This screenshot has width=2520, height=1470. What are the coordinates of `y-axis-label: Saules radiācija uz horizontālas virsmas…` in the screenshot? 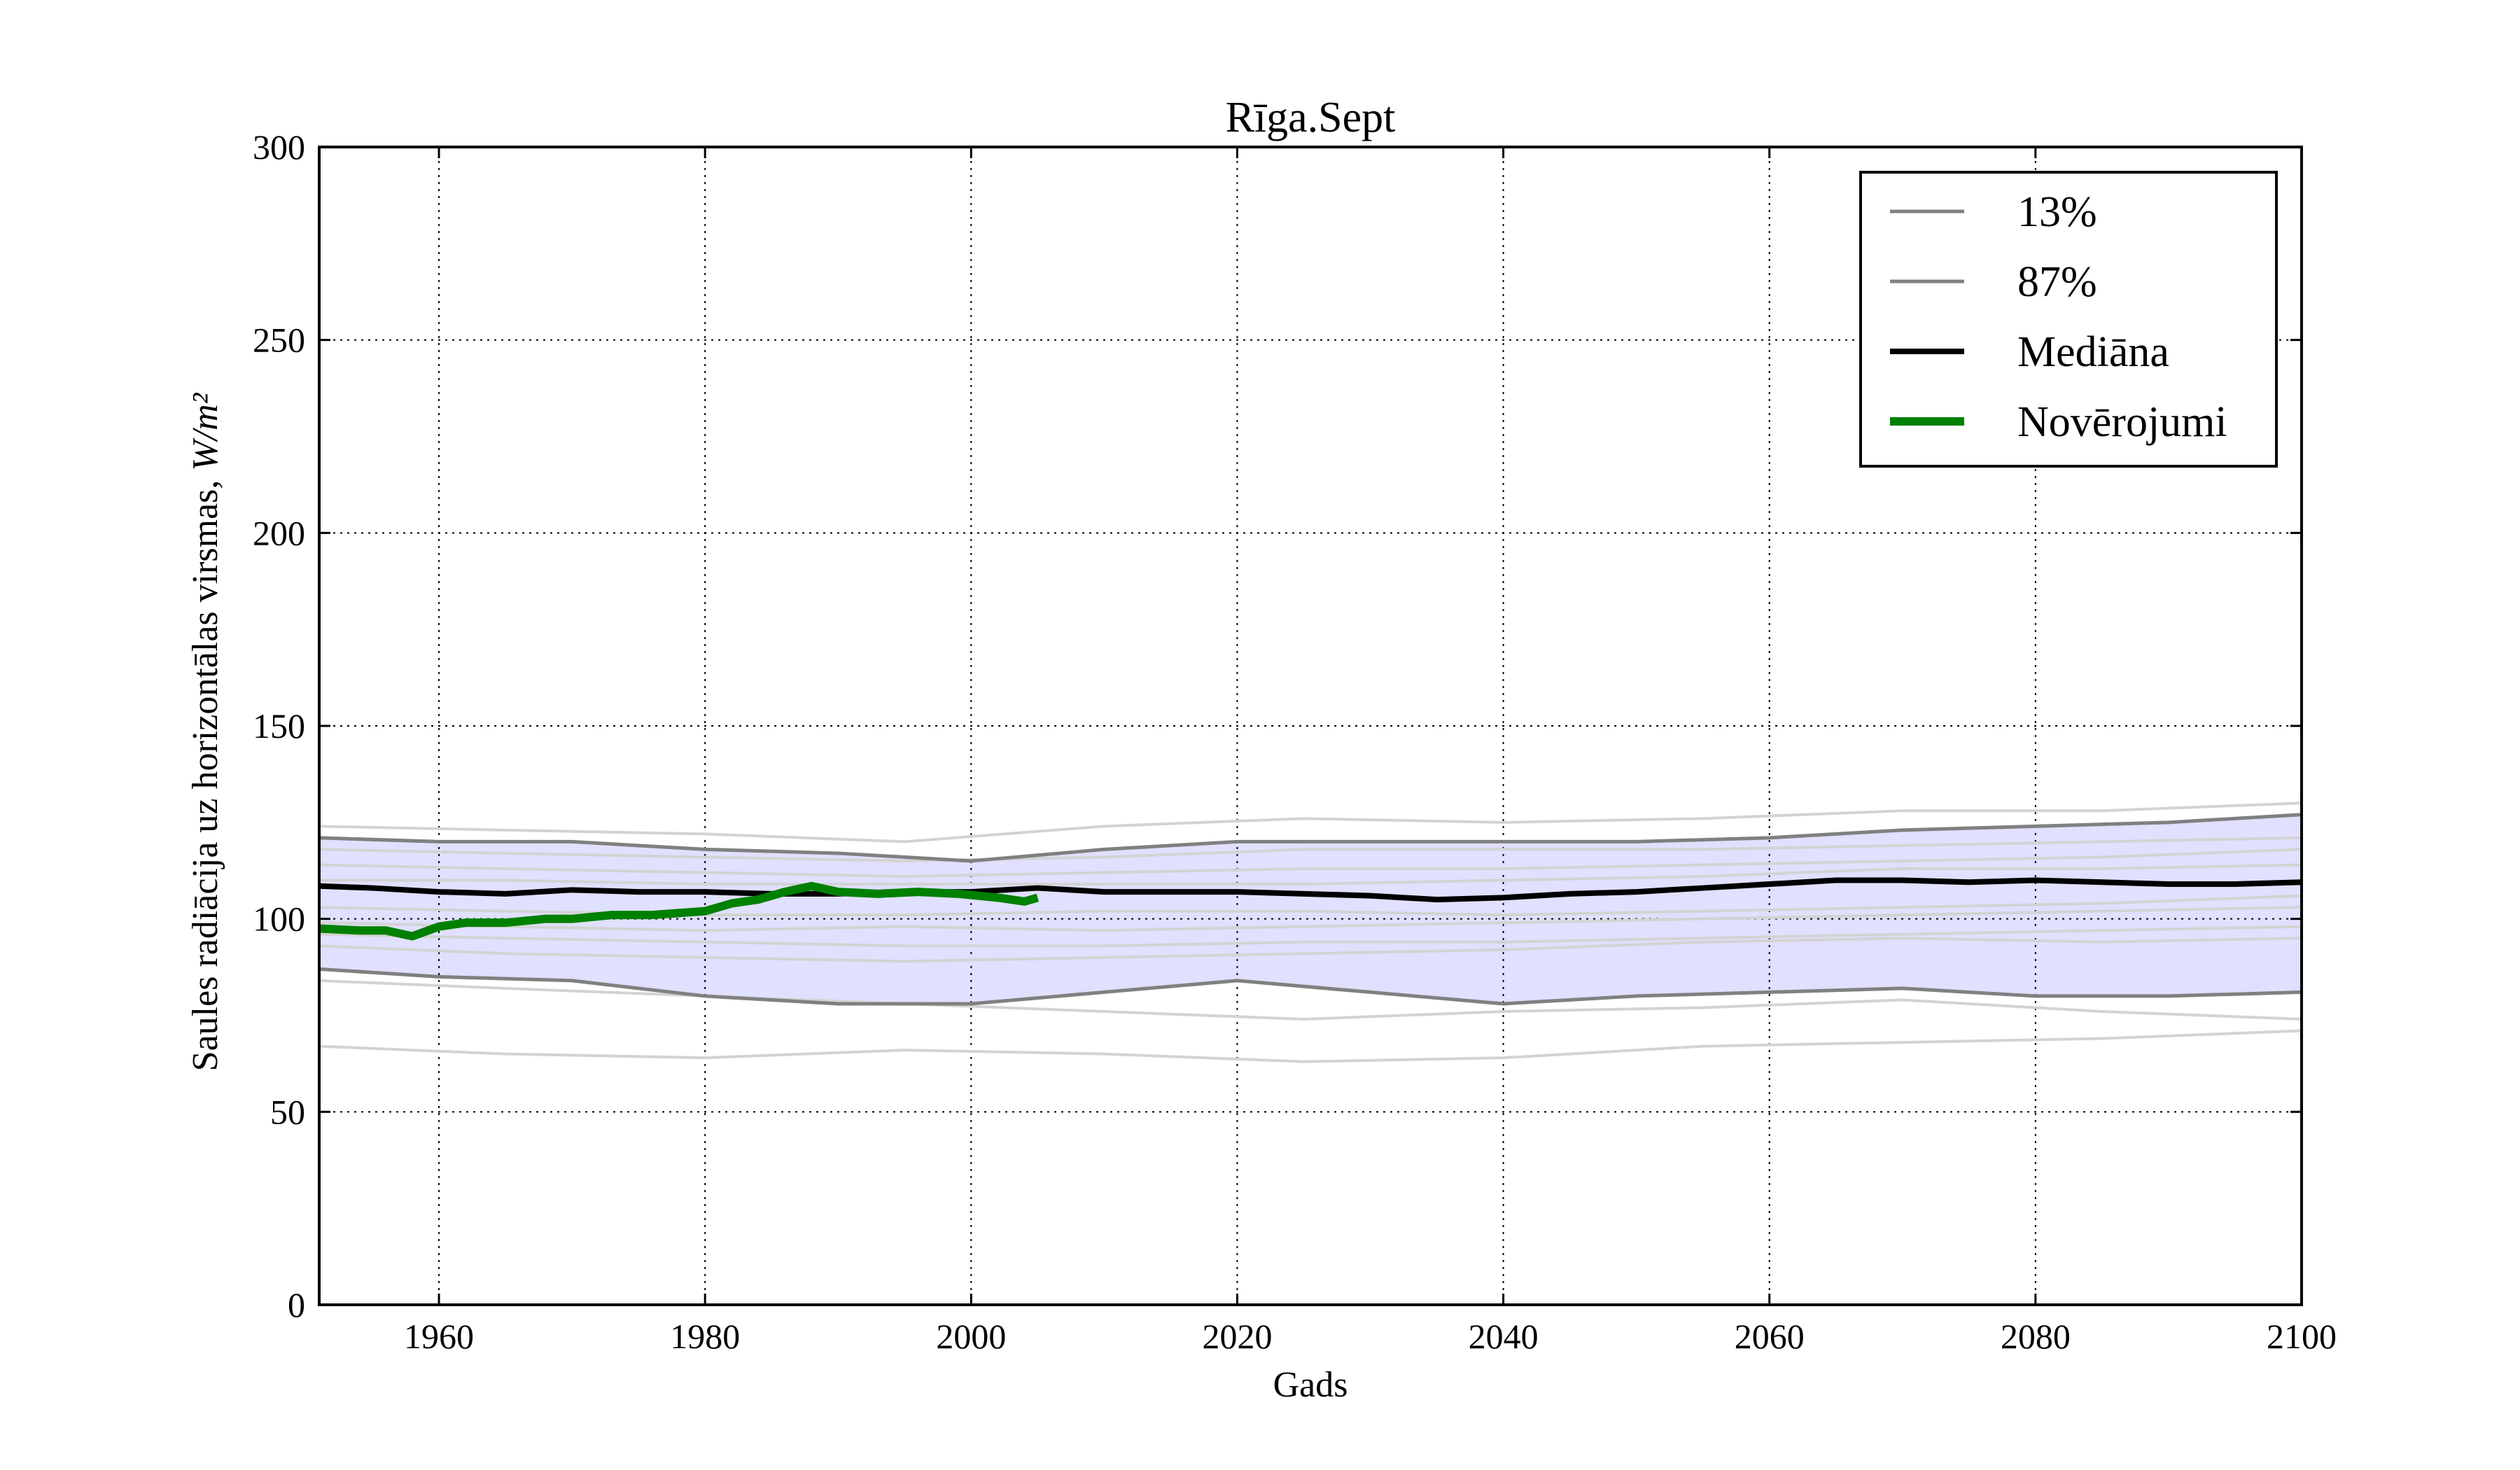 It's located at (205, 731).